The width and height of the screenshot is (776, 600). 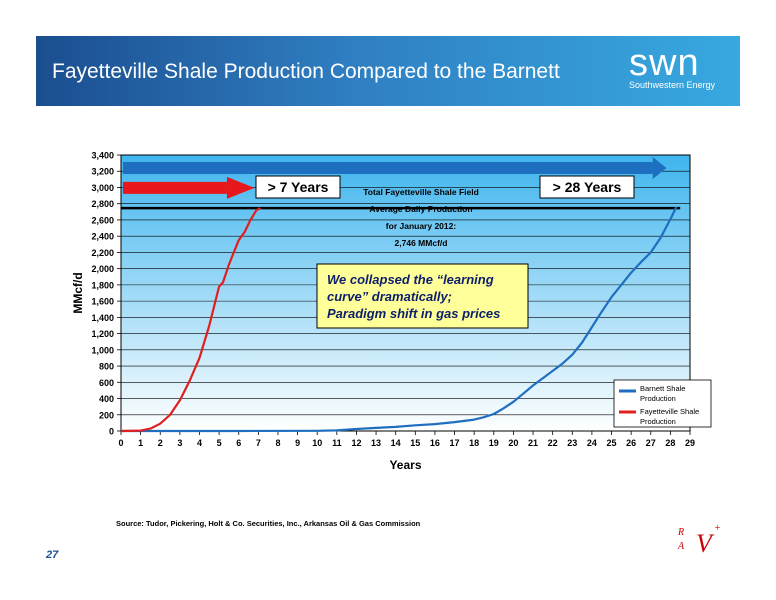 I want to click on y-tick-label: 400, so click(x=106, y=399).